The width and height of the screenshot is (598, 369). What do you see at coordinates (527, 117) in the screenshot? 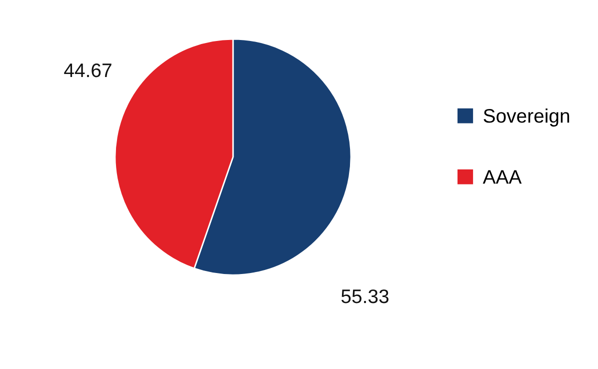
I see `legend-label: Sovereign` at bounding box center [527, 117].